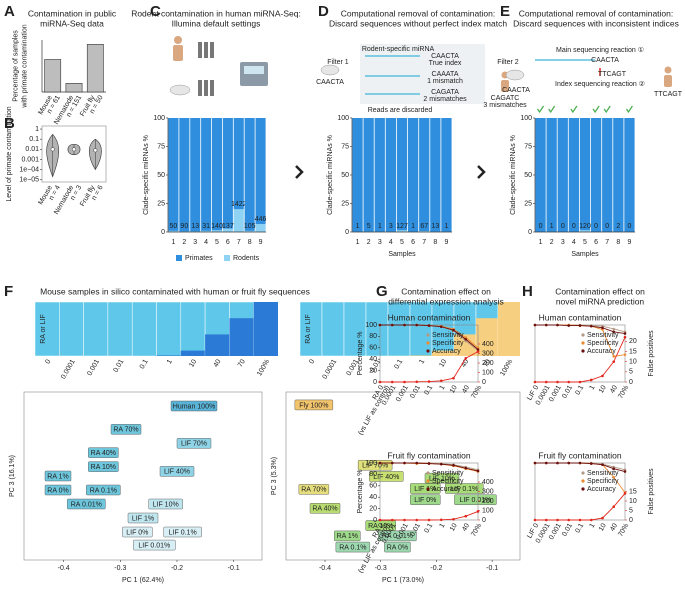  Describe the element at coordinates (445, 74) in the screenshot. I see `diagram-label: CAAATA` at that location.